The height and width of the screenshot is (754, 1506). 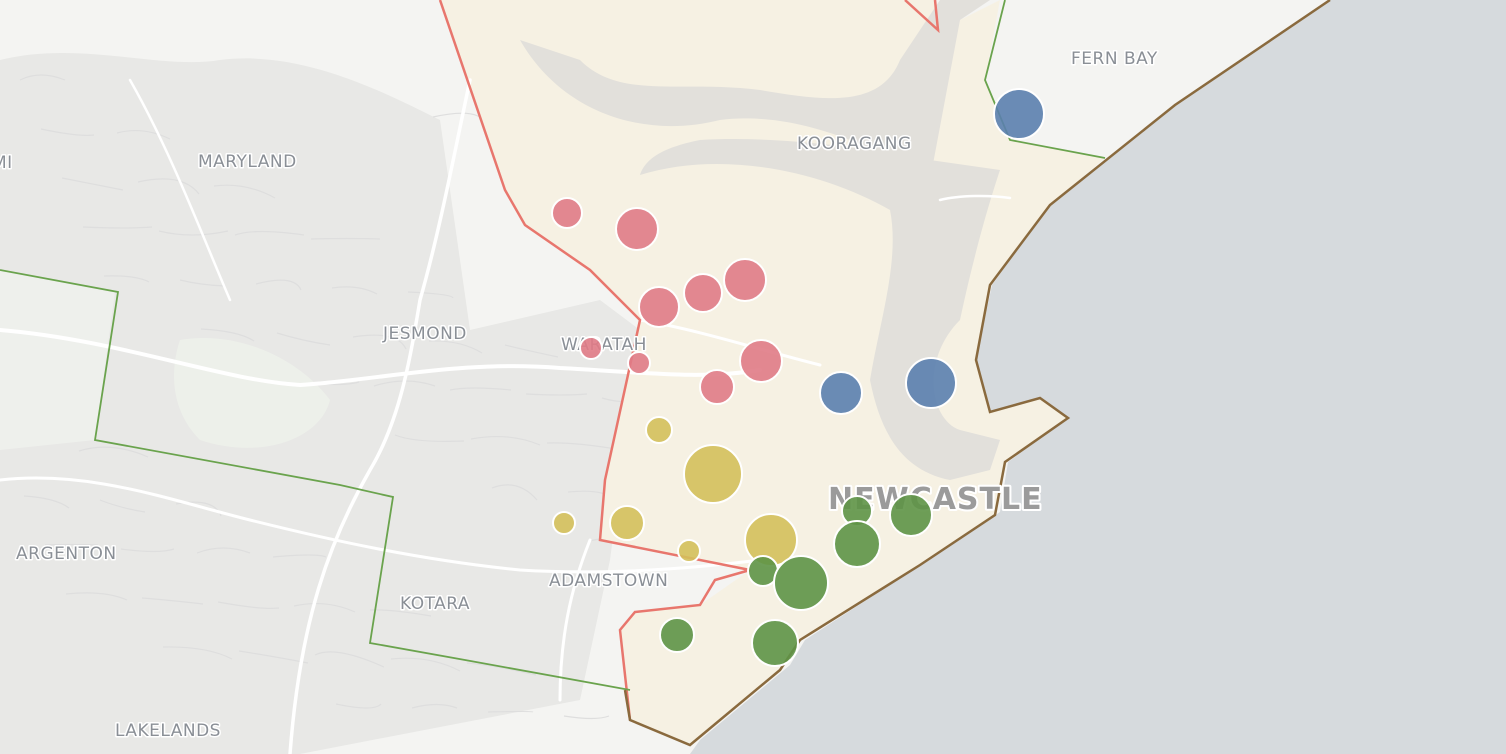 I want to click on place-label-lakelands: LAKELANDS, so click(x=168, y=731).